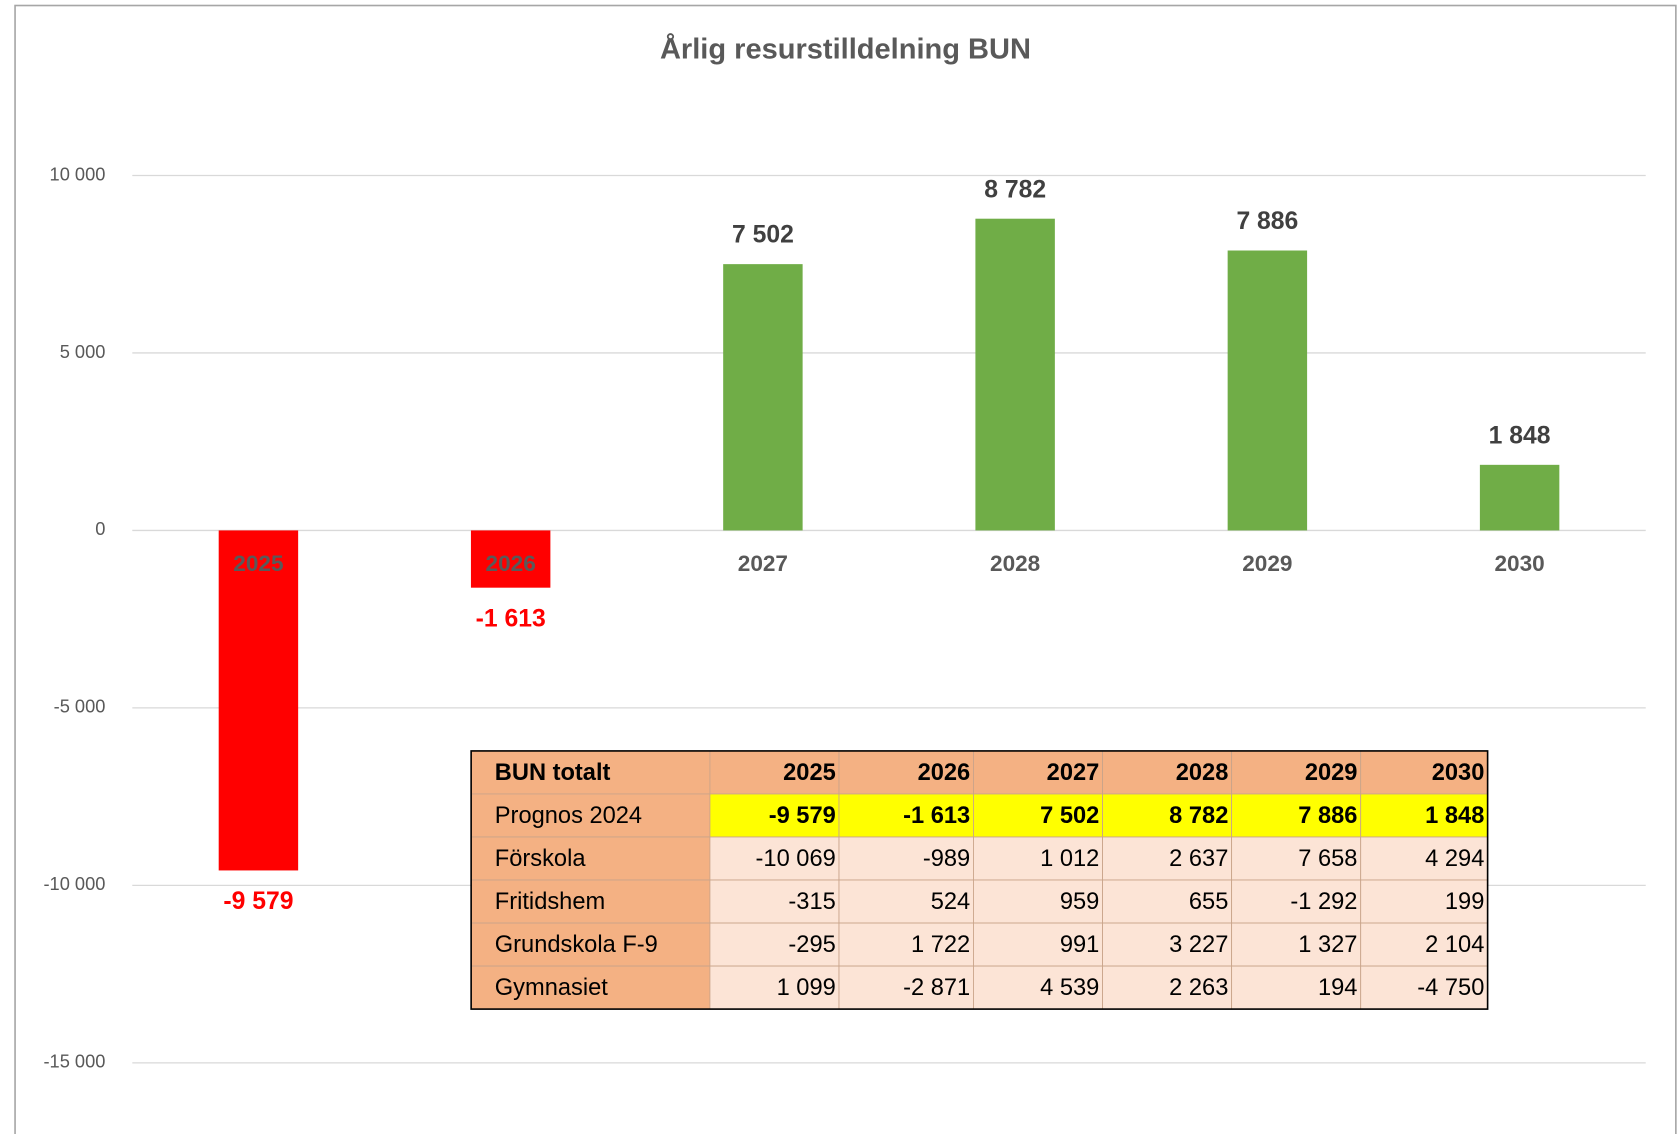 Image resolution: width=1678 pixels, height=1134 pixels. Describe the element at coordinates (100, 528) in the screenshot. I see `y-tick-label: 0` at that location.